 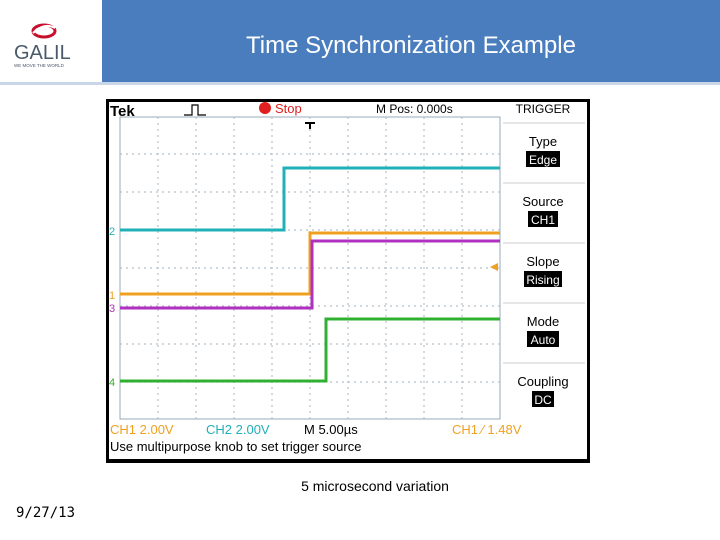 What do you see at coordinates (238, 429) in the screenshot?
I see `ch2-scale: CH2 2.00V` at bounding box center [238, 429].